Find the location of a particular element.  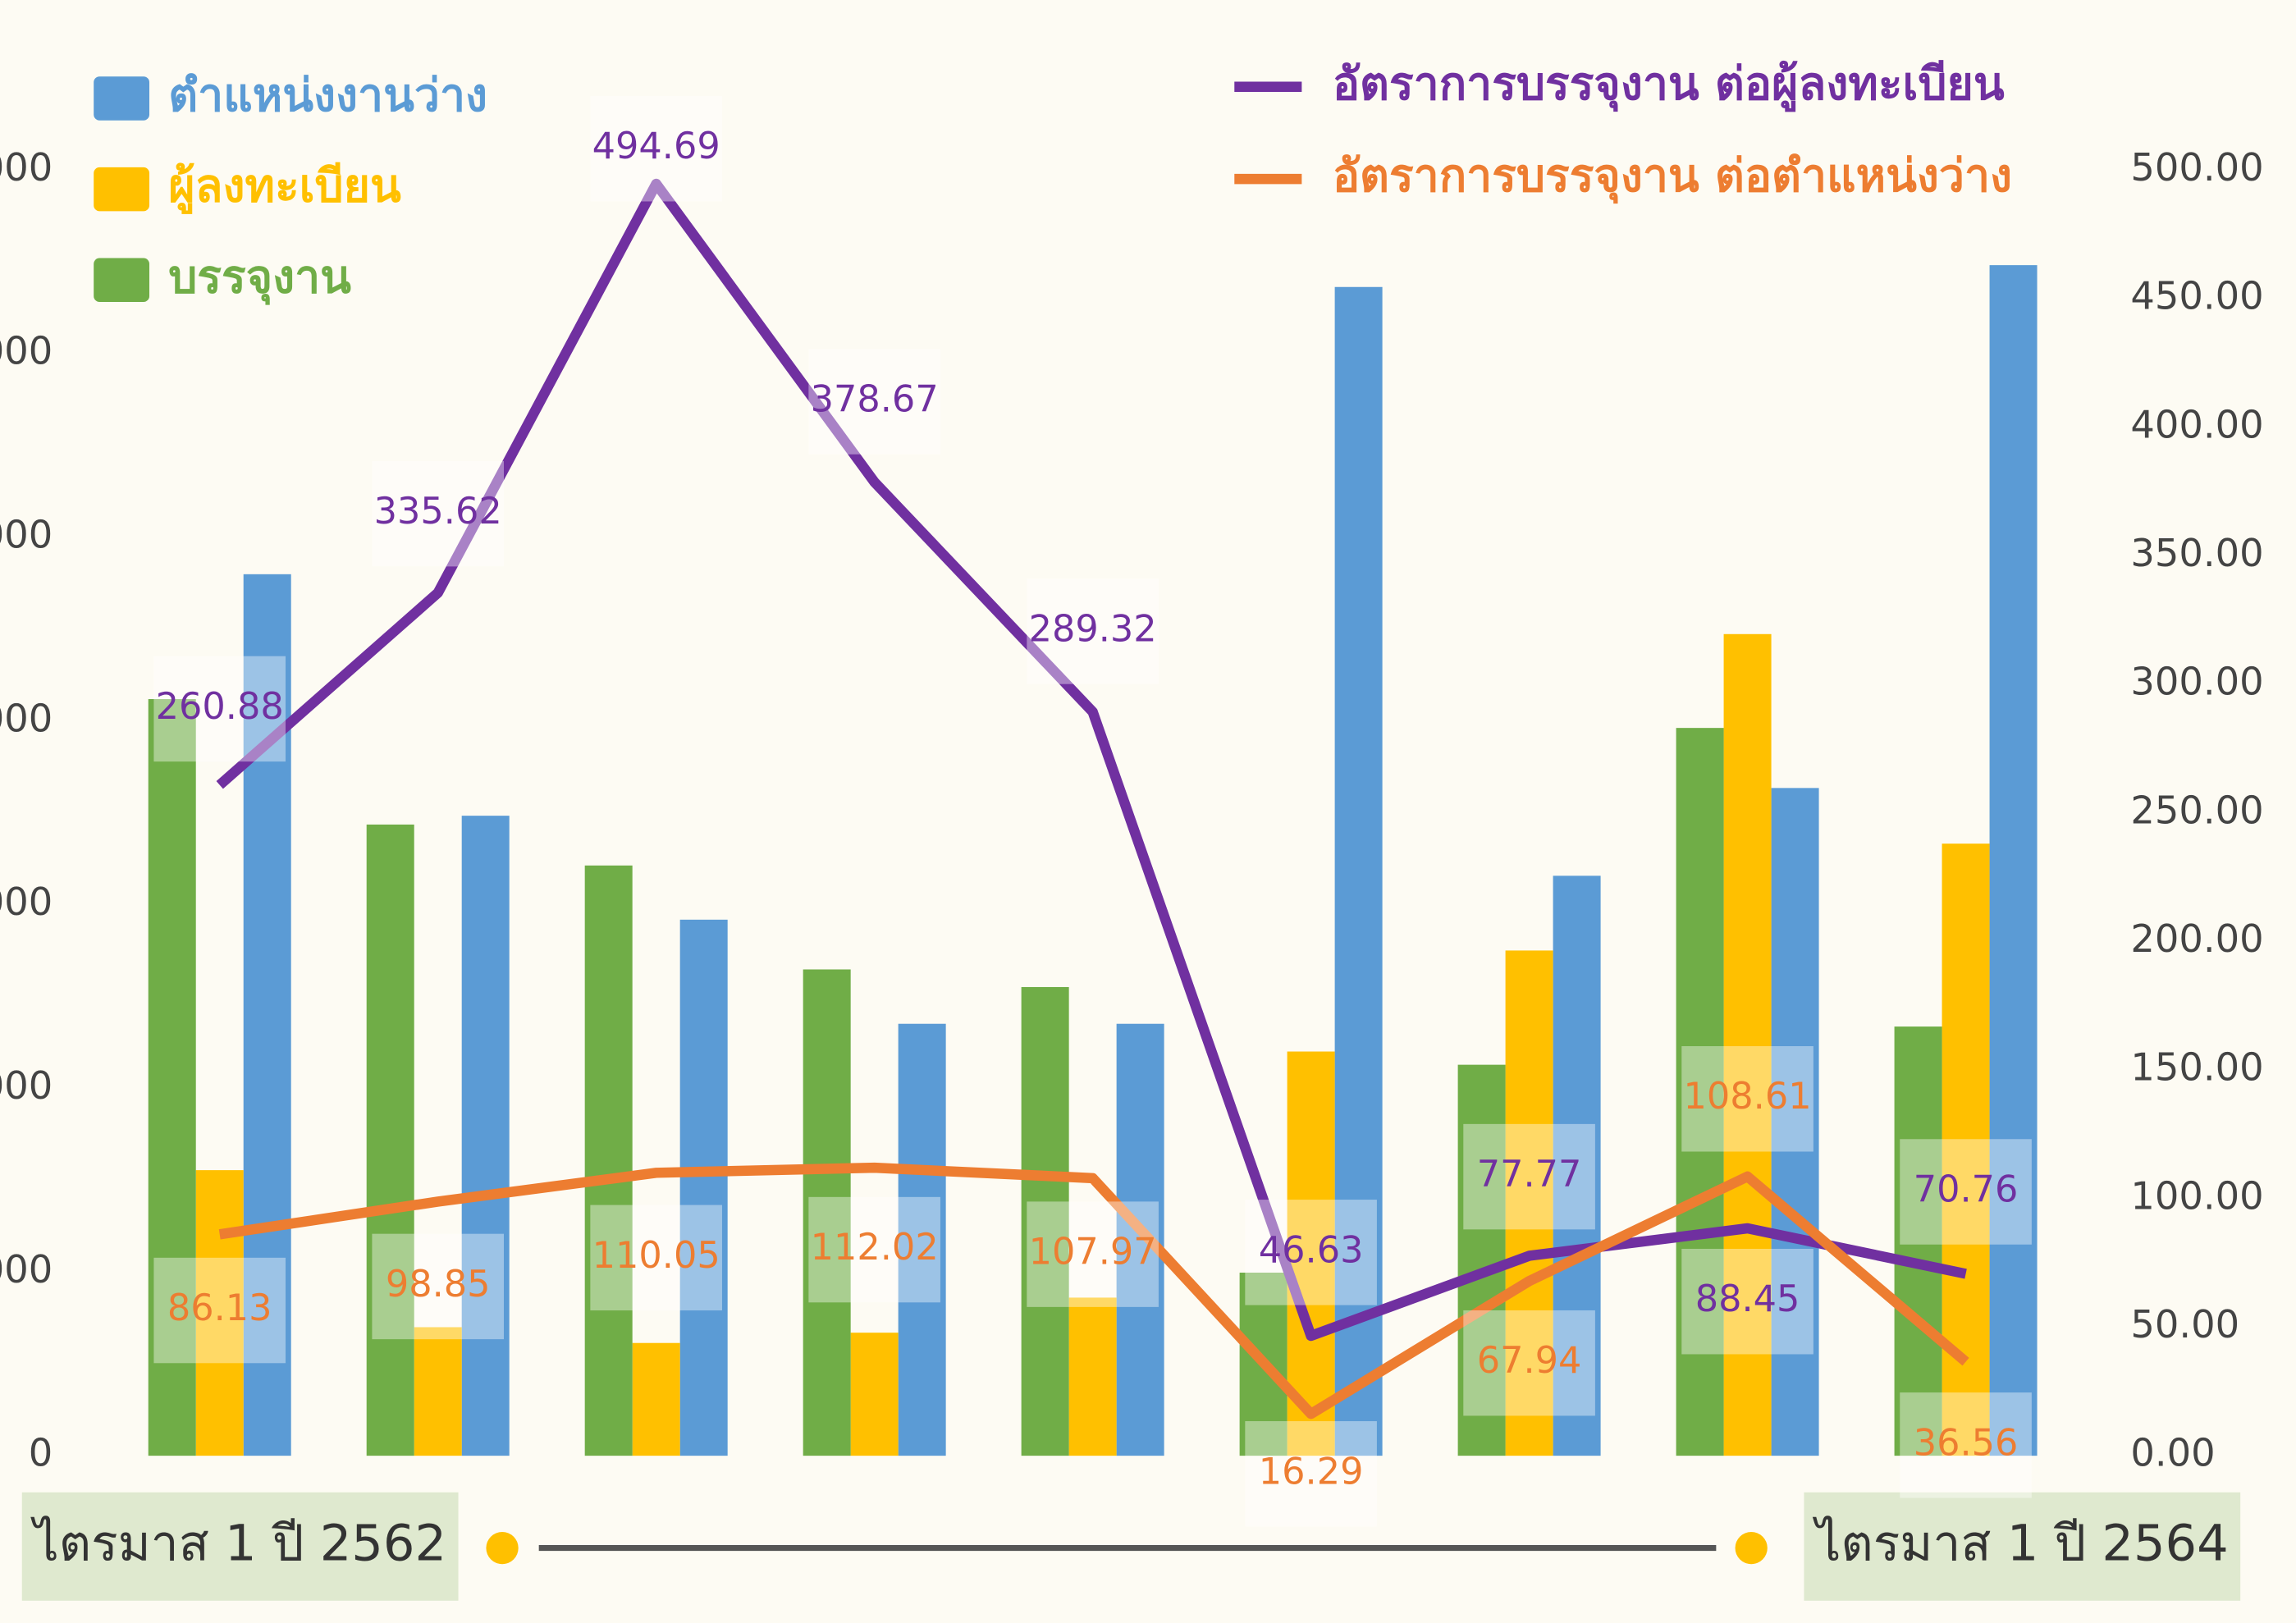

data-label: 335.62 is located at coordinates (438, 512).